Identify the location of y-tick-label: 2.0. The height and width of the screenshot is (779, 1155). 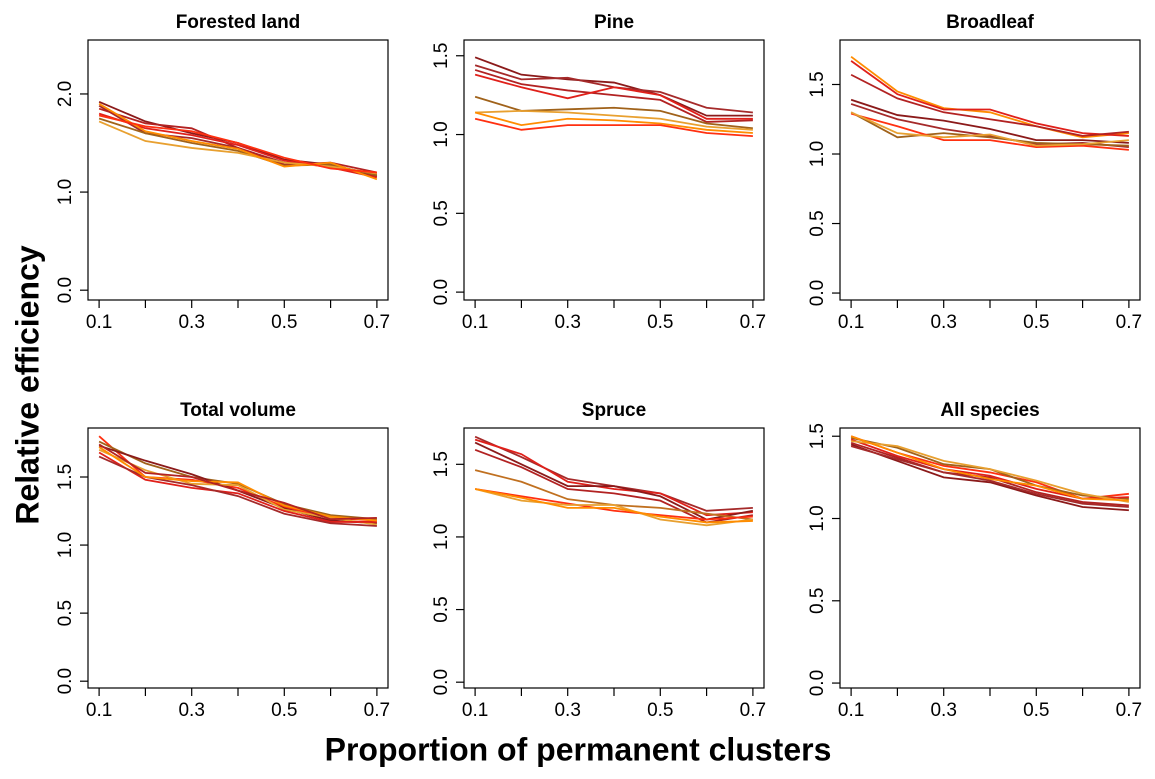
(65, 94).